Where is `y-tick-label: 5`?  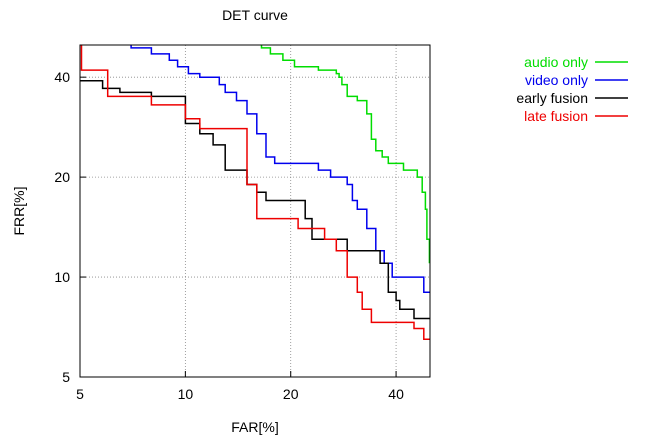 y-tick-label: 5 is located at coordinates (66, 377).